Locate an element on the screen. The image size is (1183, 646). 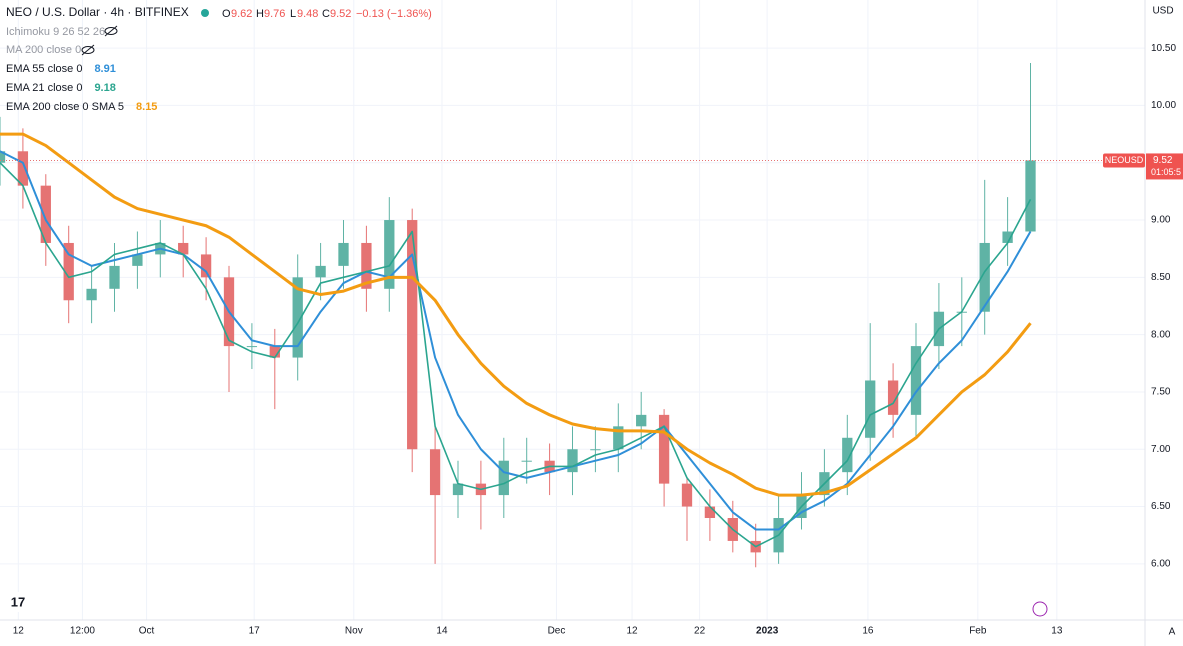
tv-logo: 17 is located at coordinates (18, 602).